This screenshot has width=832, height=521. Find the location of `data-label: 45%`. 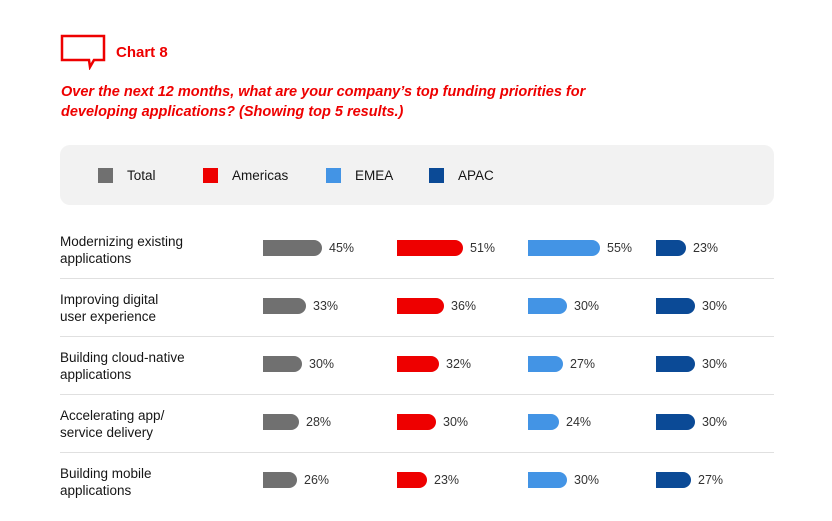

data-label: 45% is located at coordinates (342, 248).